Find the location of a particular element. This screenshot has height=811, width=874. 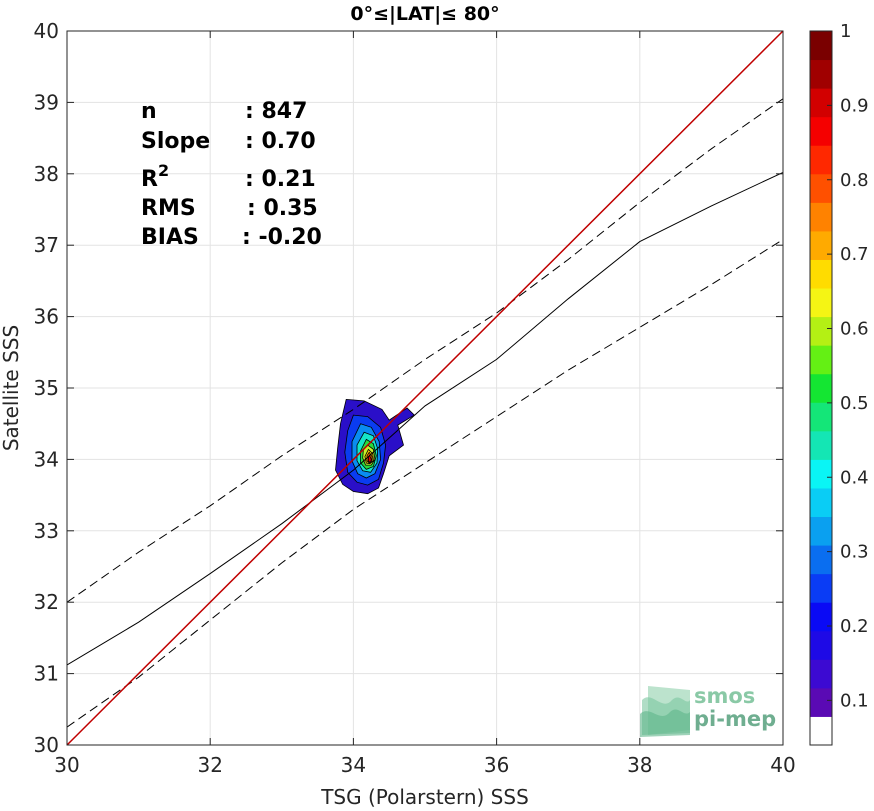

logo-text-smos: smos is located at coordinates (724, 696).